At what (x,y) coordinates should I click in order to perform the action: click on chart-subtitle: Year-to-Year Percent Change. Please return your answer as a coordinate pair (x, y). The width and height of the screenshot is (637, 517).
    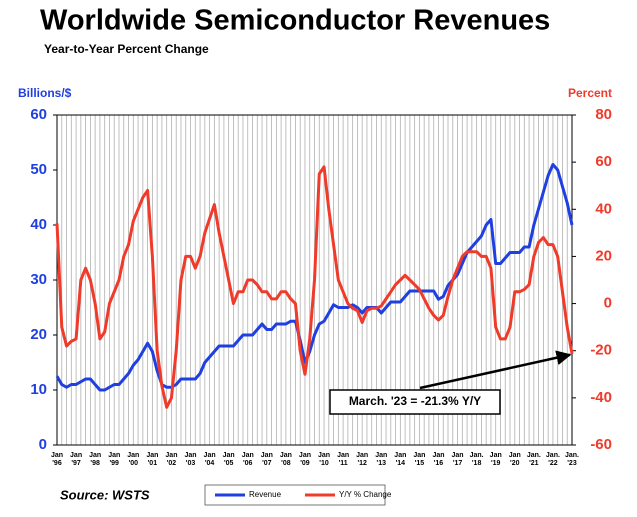
    Looking at the image, I should click on (126, 49).